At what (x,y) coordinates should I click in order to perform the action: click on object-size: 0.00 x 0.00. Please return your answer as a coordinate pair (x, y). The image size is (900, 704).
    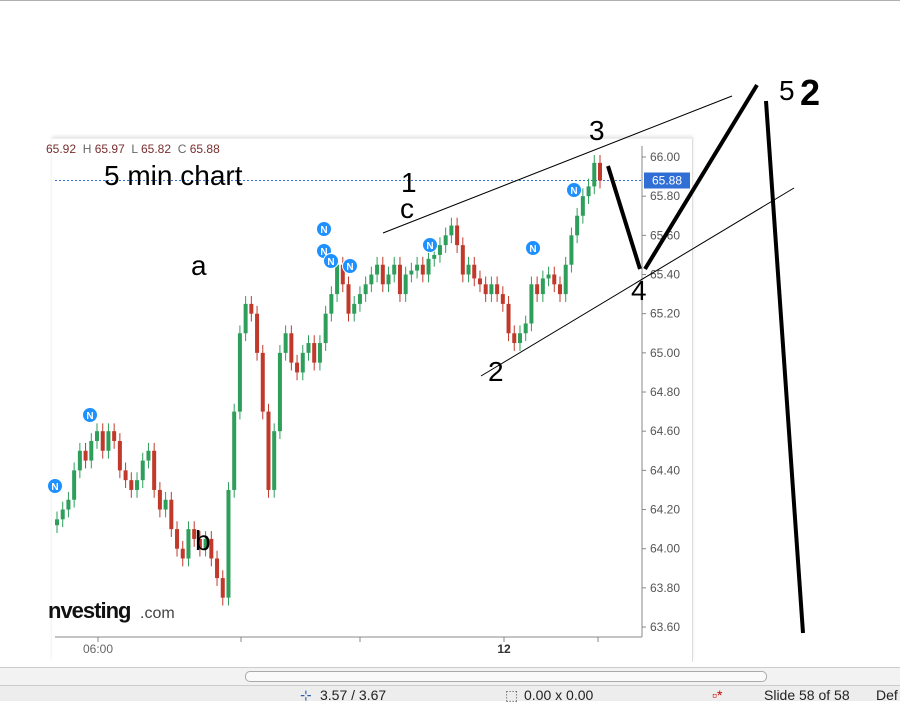
    Looking at the image, I should click on (559, 695).